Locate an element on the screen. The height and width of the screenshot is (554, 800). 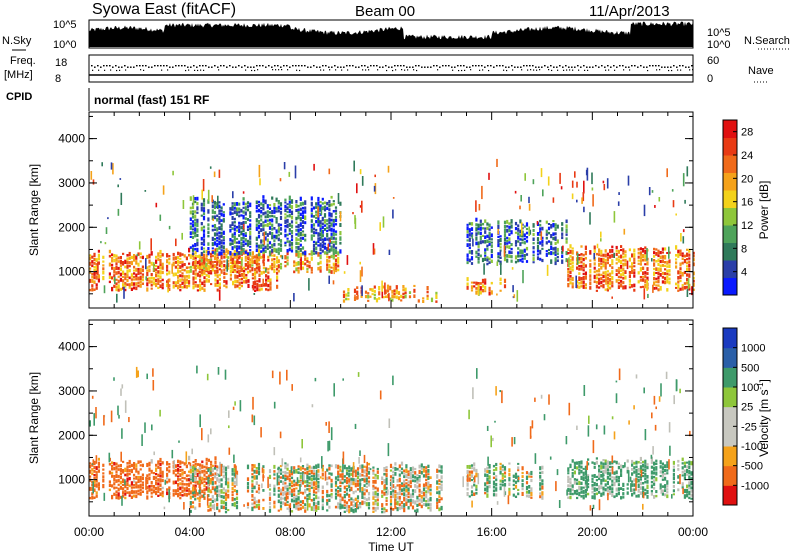
nsky-tick-top: 10^5 is located at coordinates (65, 25).